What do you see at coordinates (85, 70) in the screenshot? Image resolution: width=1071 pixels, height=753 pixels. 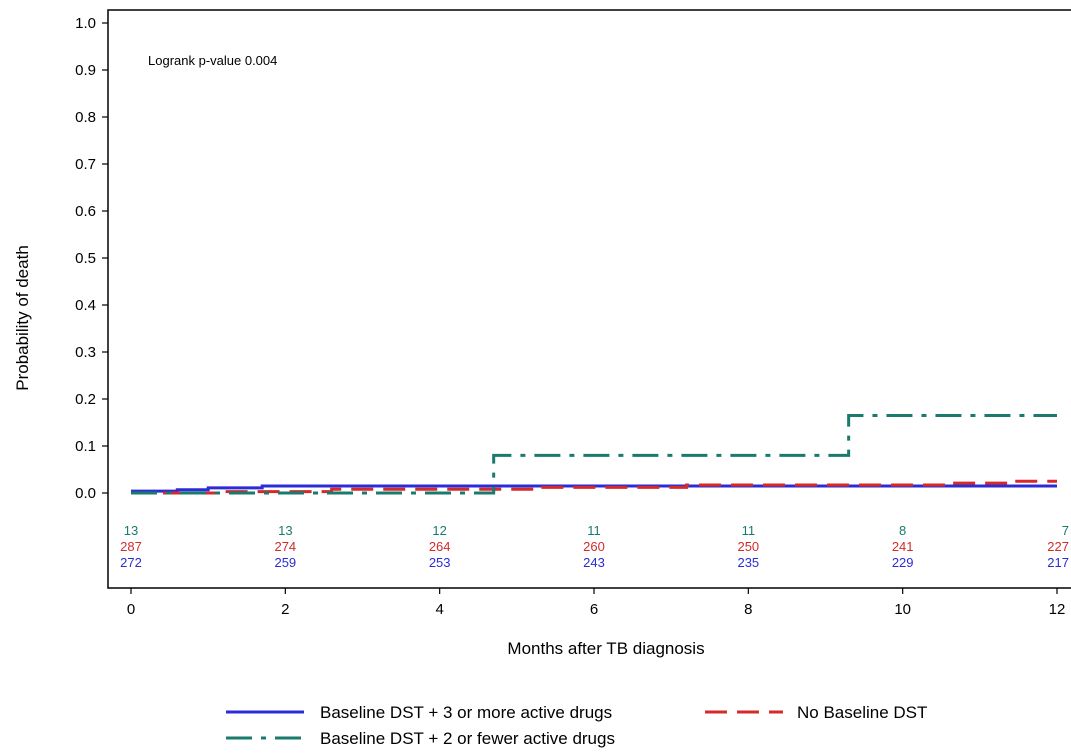 I see `y-tick-label: 0.9` at bounding box center [85, 70].